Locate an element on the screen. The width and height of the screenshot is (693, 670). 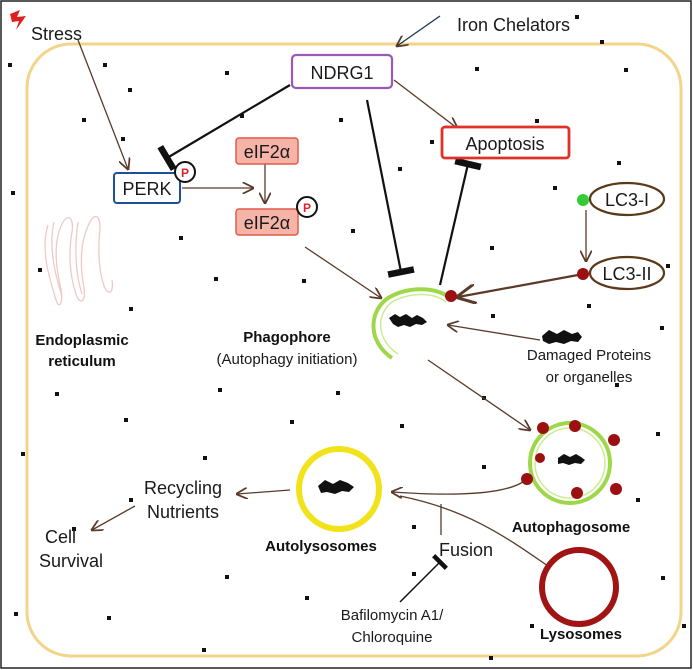
autolysosomes-label: Autolysosomes is located at coordinates (321, 546).